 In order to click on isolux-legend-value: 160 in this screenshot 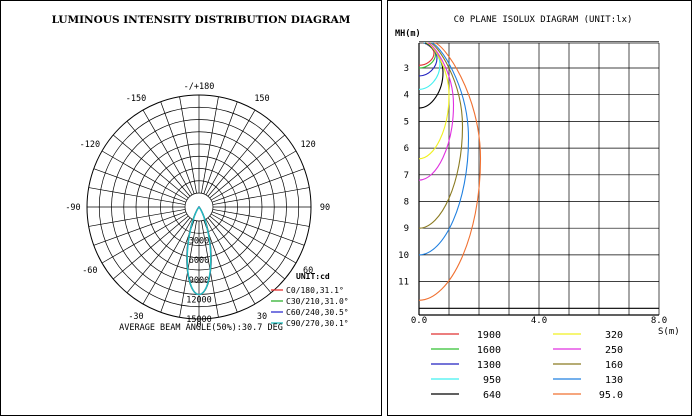, I will do `click(614, 365)`.